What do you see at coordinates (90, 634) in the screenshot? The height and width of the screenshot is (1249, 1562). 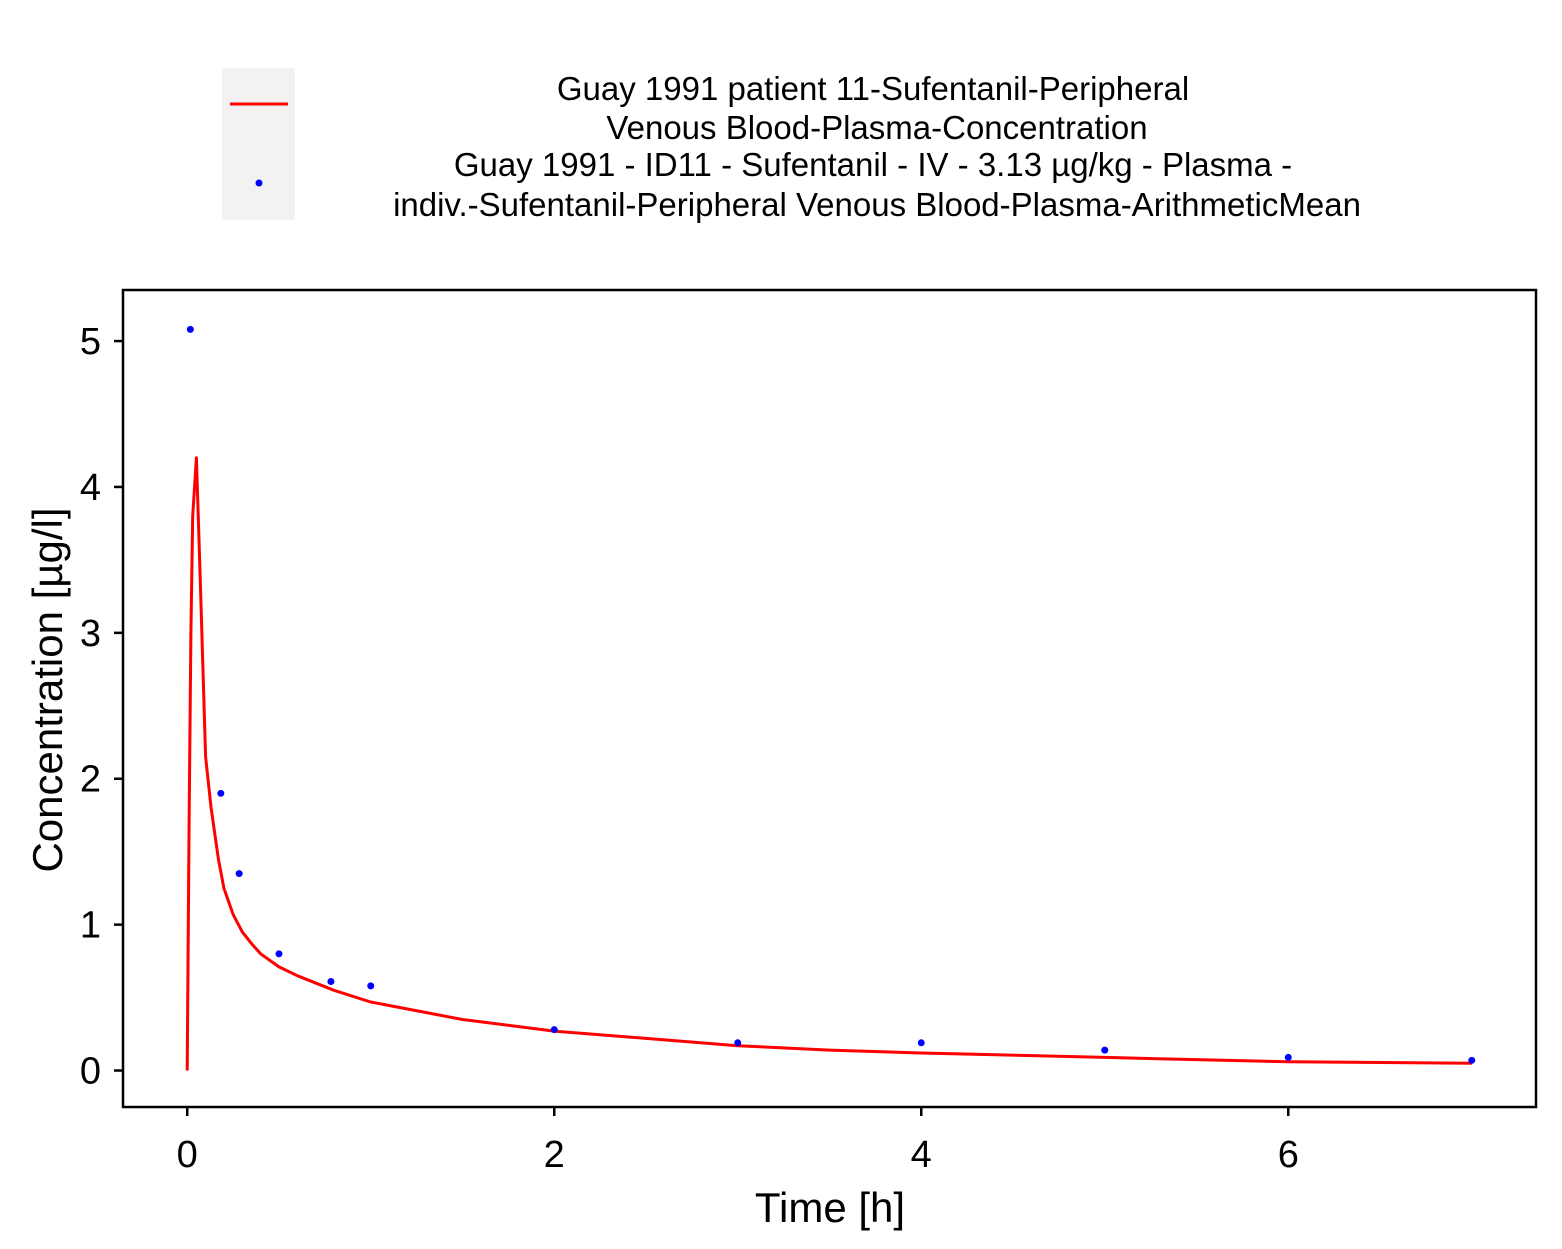 I see `y-tick-label: 3` at bounding box center [90, 634].